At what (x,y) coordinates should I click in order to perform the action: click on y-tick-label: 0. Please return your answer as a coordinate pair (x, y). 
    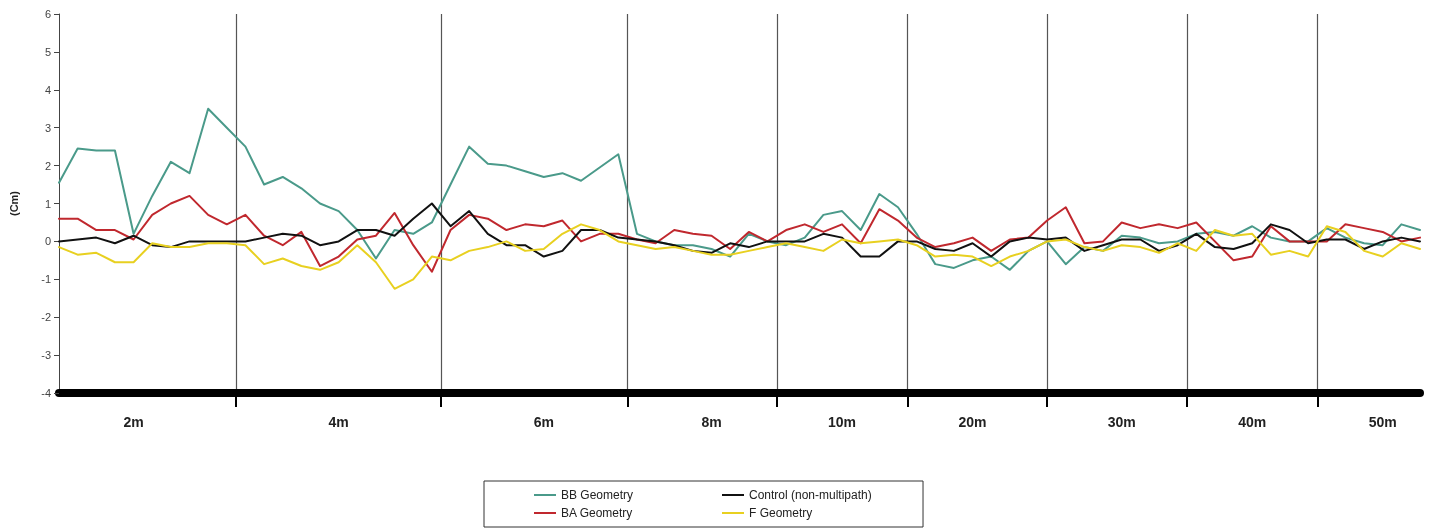
    Looking at the image, I should click on (47, 241).